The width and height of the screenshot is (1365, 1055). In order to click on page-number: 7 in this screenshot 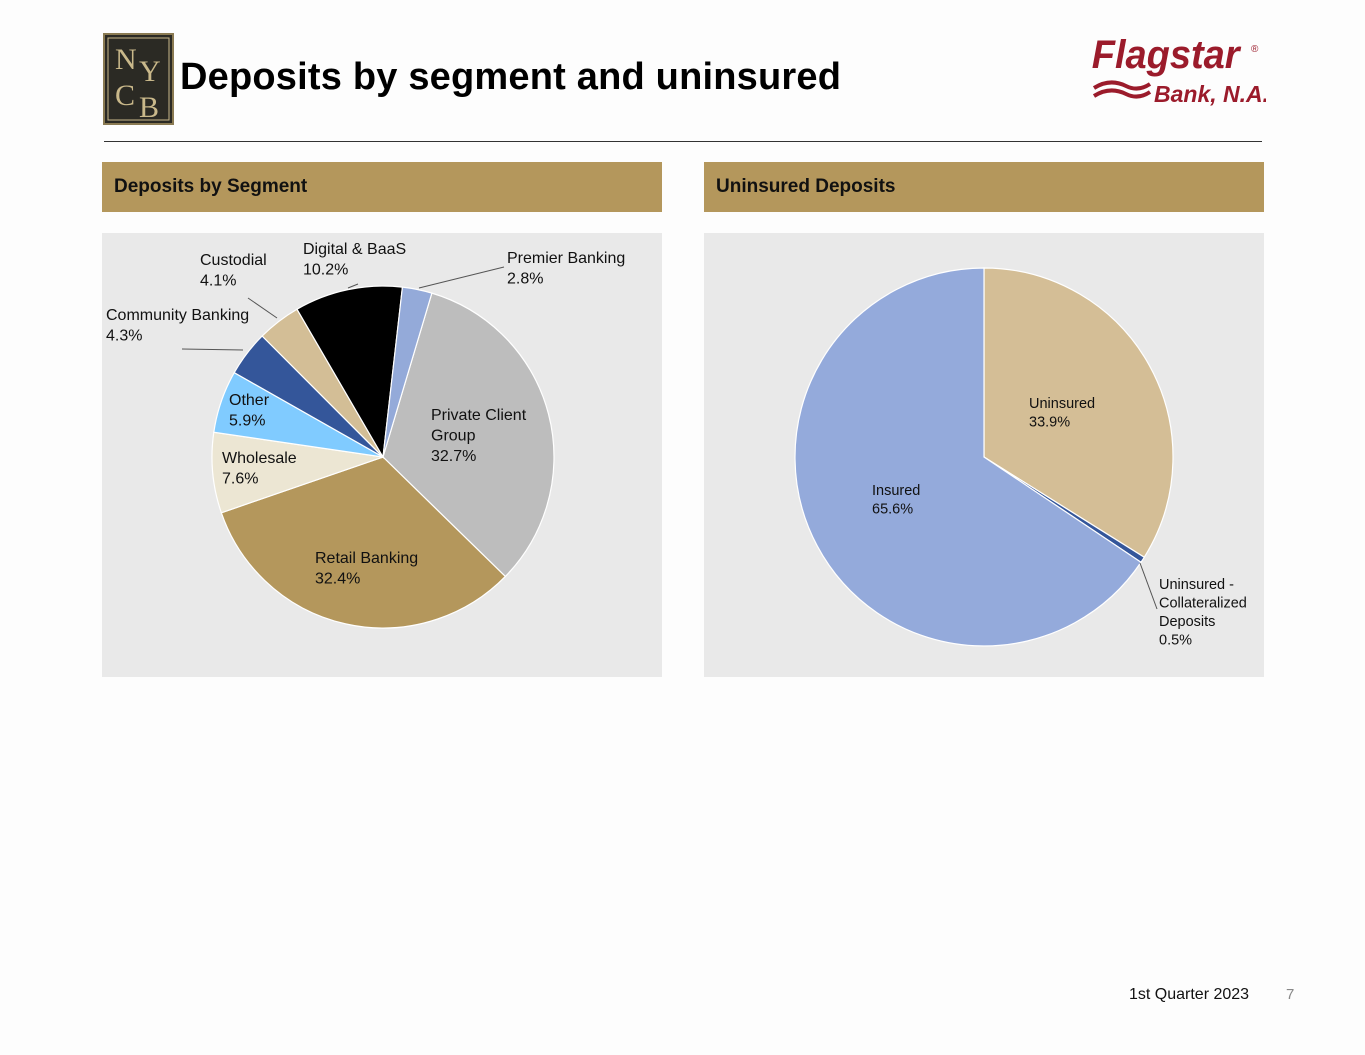, I will do `click(1290, 994)`.